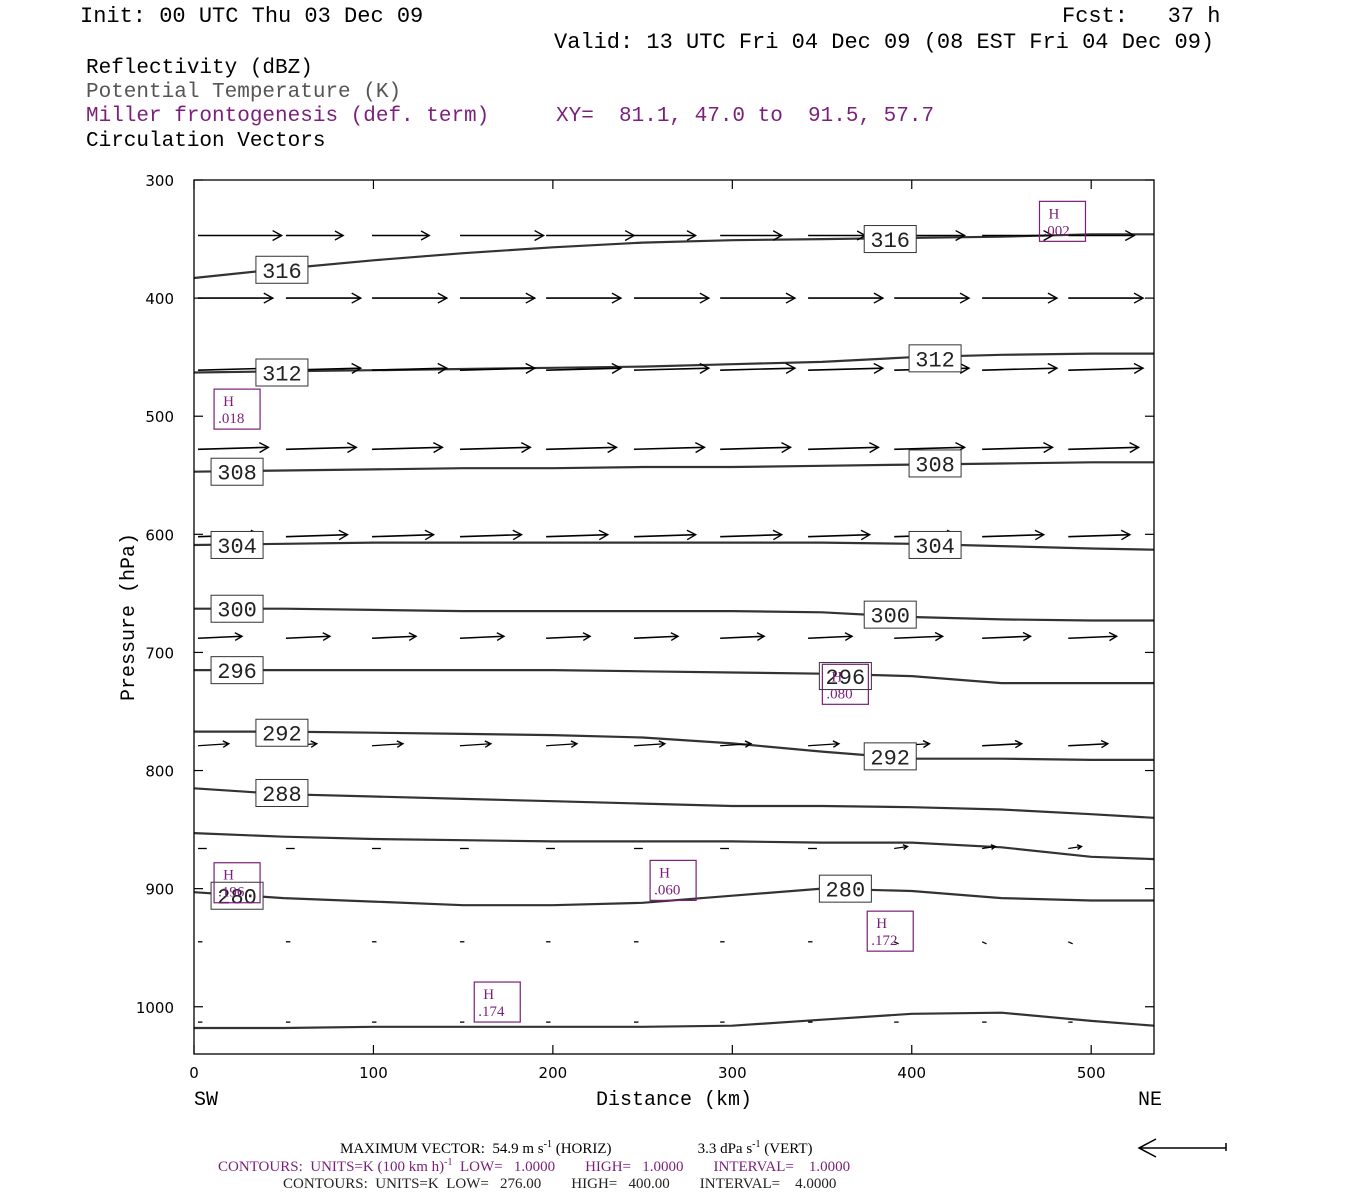 The height and width of the screenshot is (1200, 1350). I want to click on y-tick-label: 900, so click(159, 890).